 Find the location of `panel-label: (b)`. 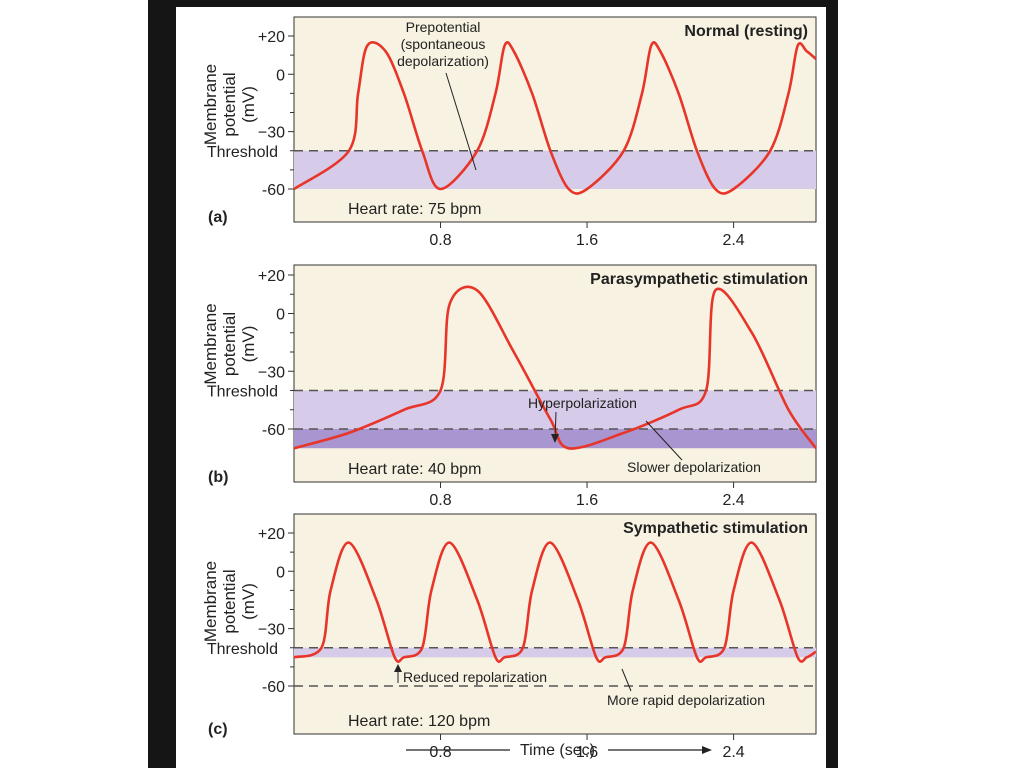

panel-label: (b) is located at coordinates (218, 477).